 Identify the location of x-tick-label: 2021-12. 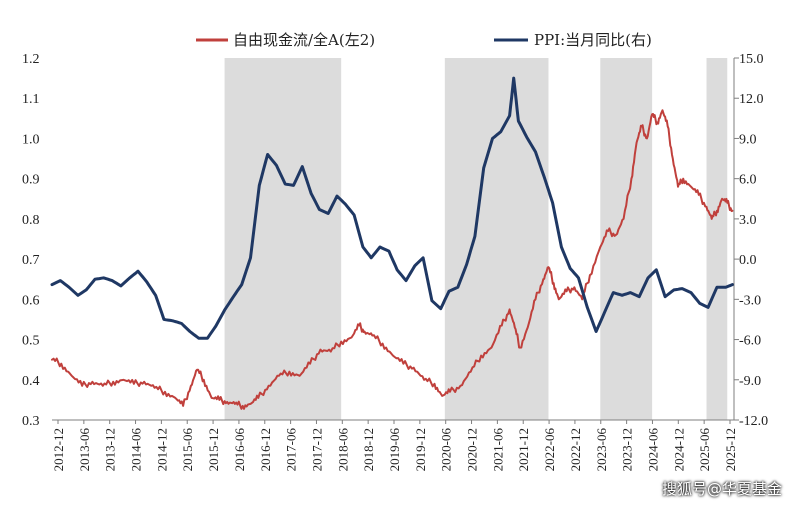
(523, 449).